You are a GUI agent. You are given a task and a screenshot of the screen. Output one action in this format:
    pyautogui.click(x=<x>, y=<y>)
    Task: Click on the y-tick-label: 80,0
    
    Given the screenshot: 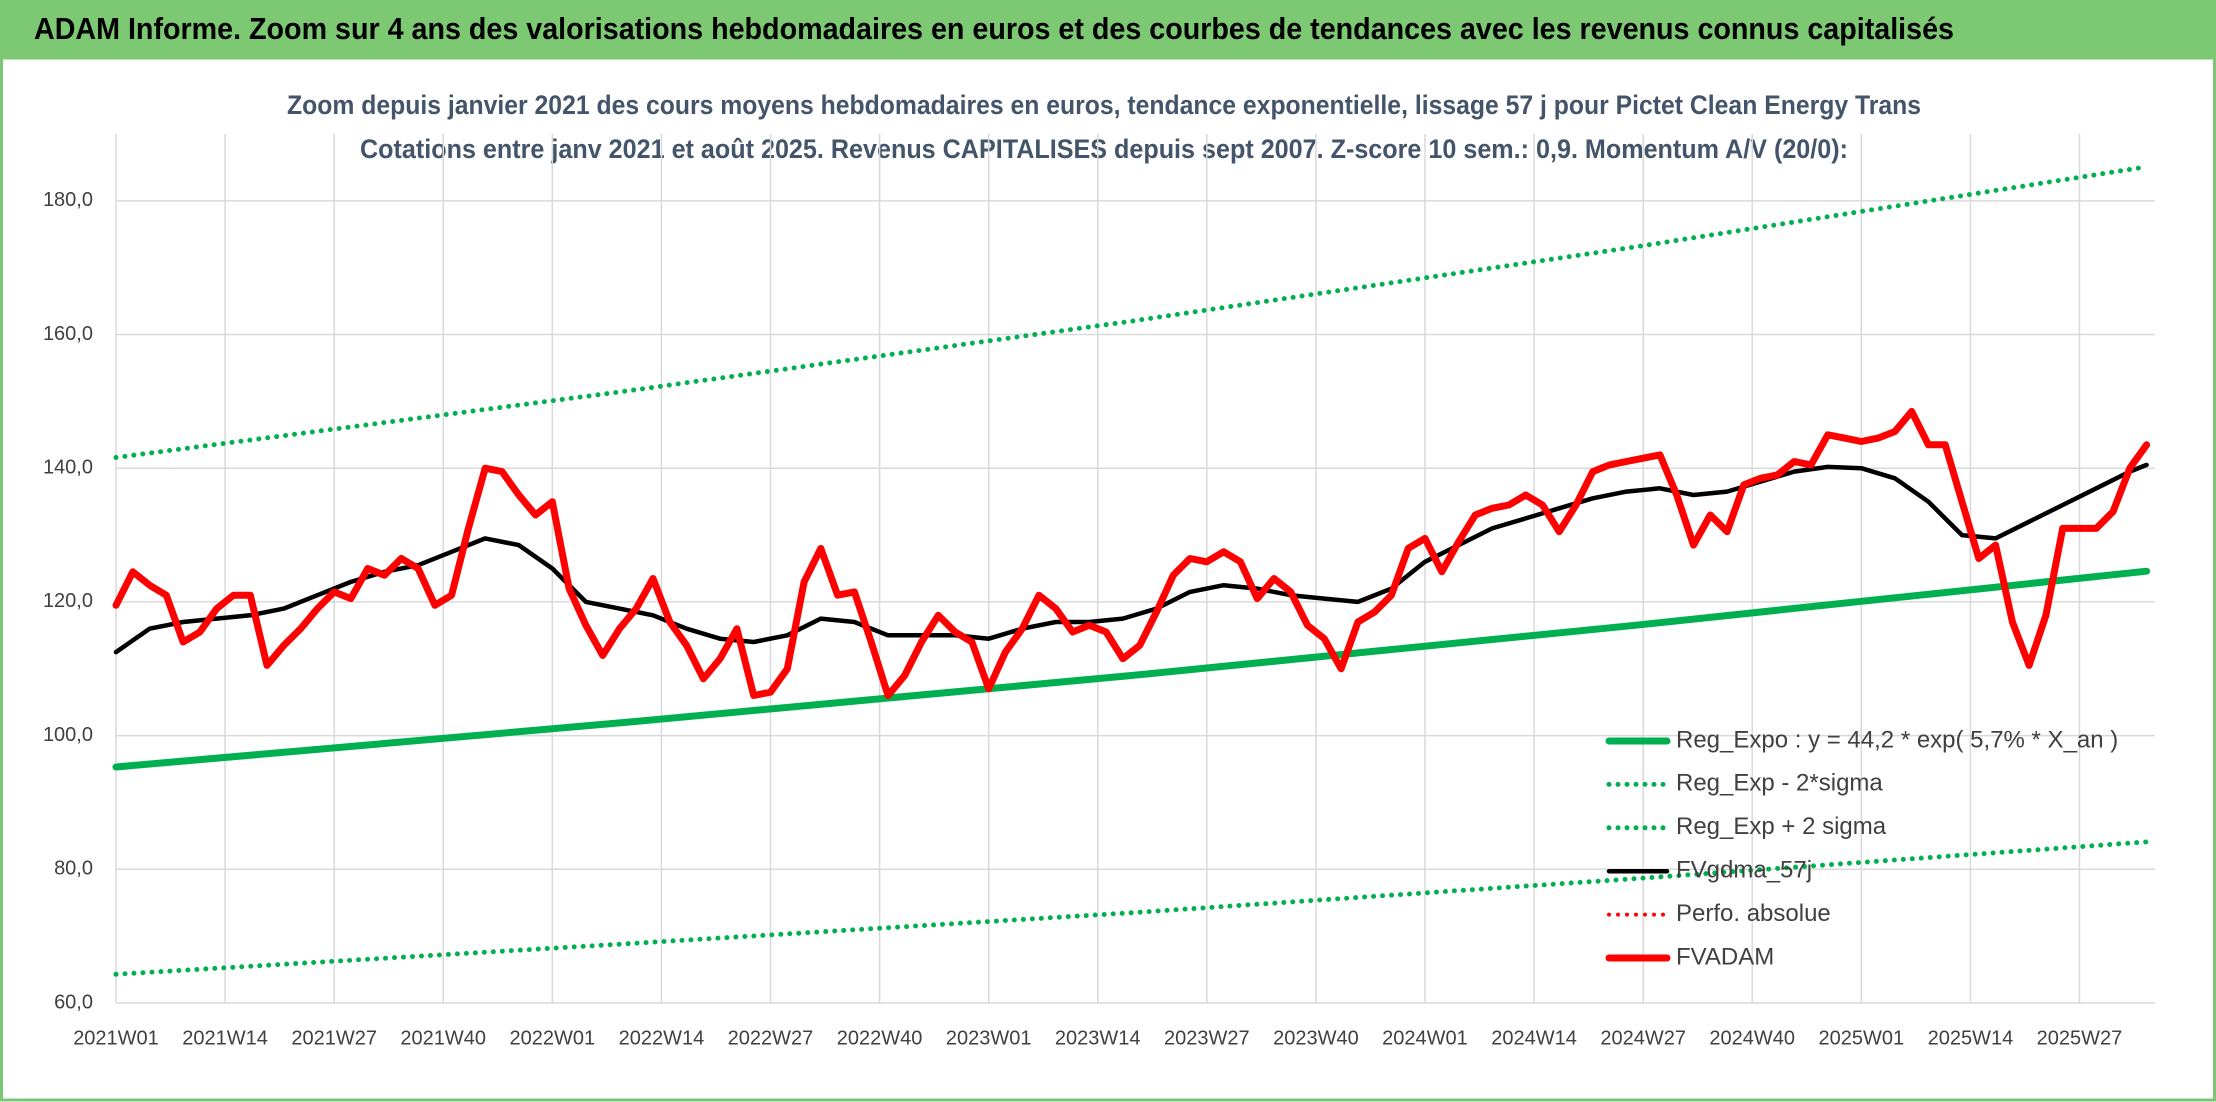 What is the action you would take?
    pyautogui.click(x=73, y=869)
    